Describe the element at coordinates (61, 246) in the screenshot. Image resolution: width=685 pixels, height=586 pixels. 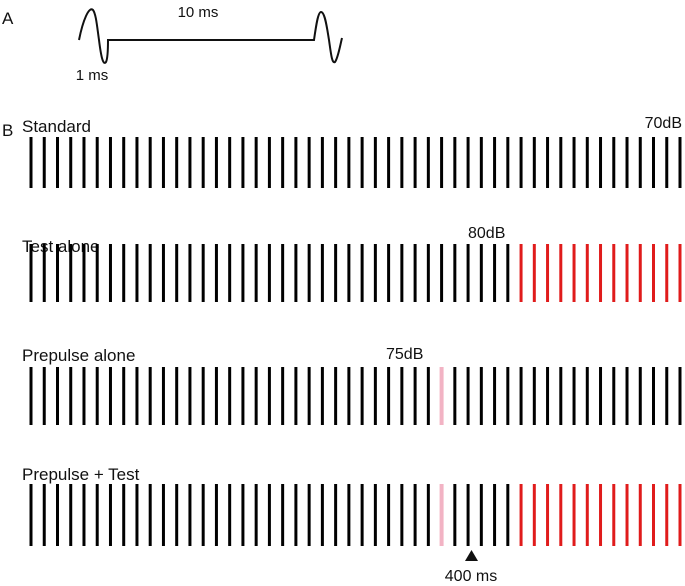
I see `row-label-test-alone: Test alone` at that location.